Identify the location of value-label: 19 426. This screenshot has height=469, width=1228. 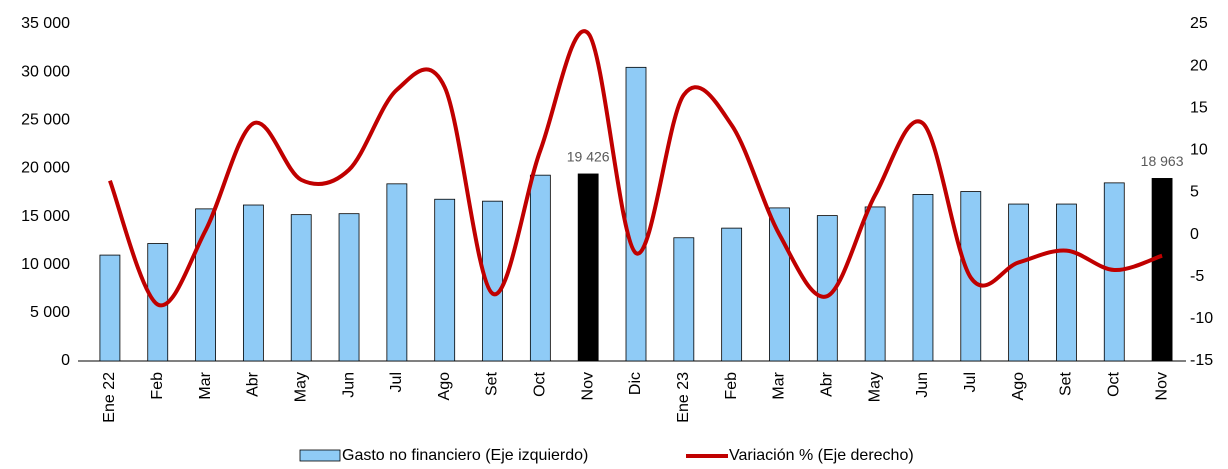
(588, 157).